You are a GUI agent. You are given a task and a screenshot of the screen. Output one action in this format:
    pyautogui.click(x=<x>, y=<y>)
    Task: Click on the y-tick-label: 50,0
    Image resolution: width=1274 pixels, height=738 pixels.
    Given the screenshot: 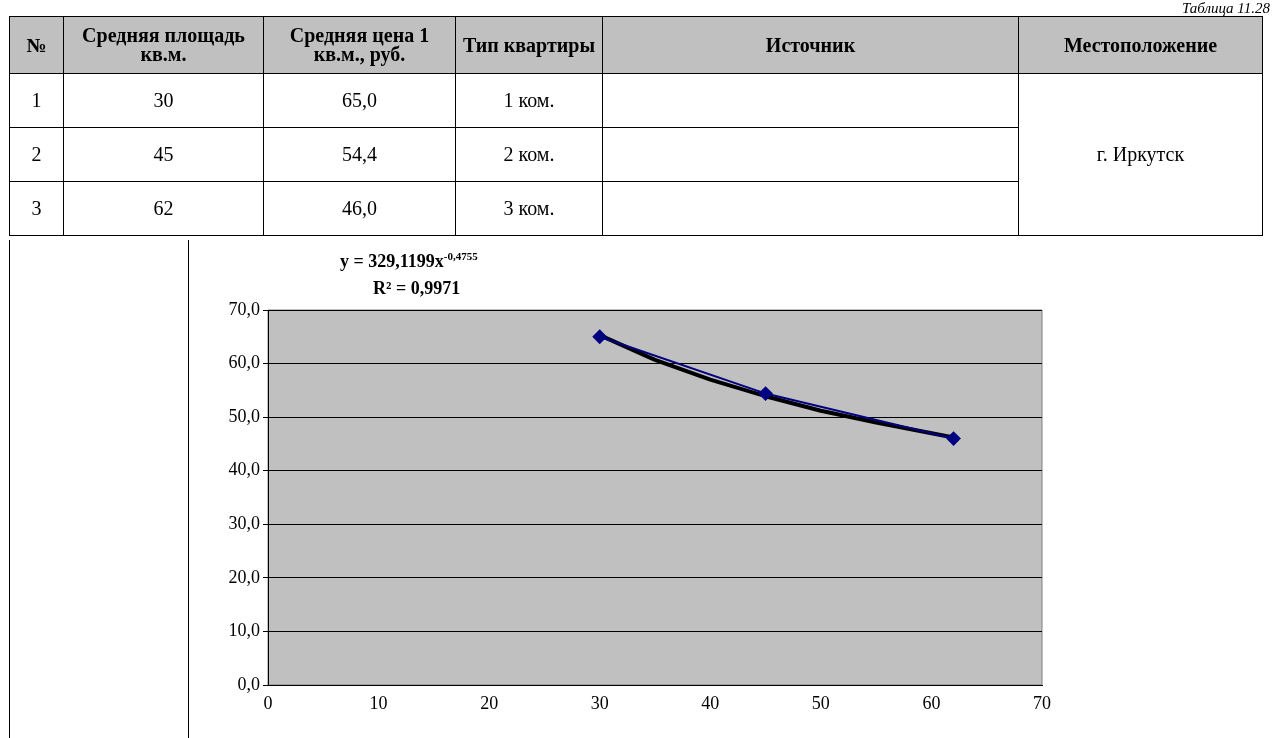 What is the action you would take?
    pyautogui.click(x=244, y=415)
    